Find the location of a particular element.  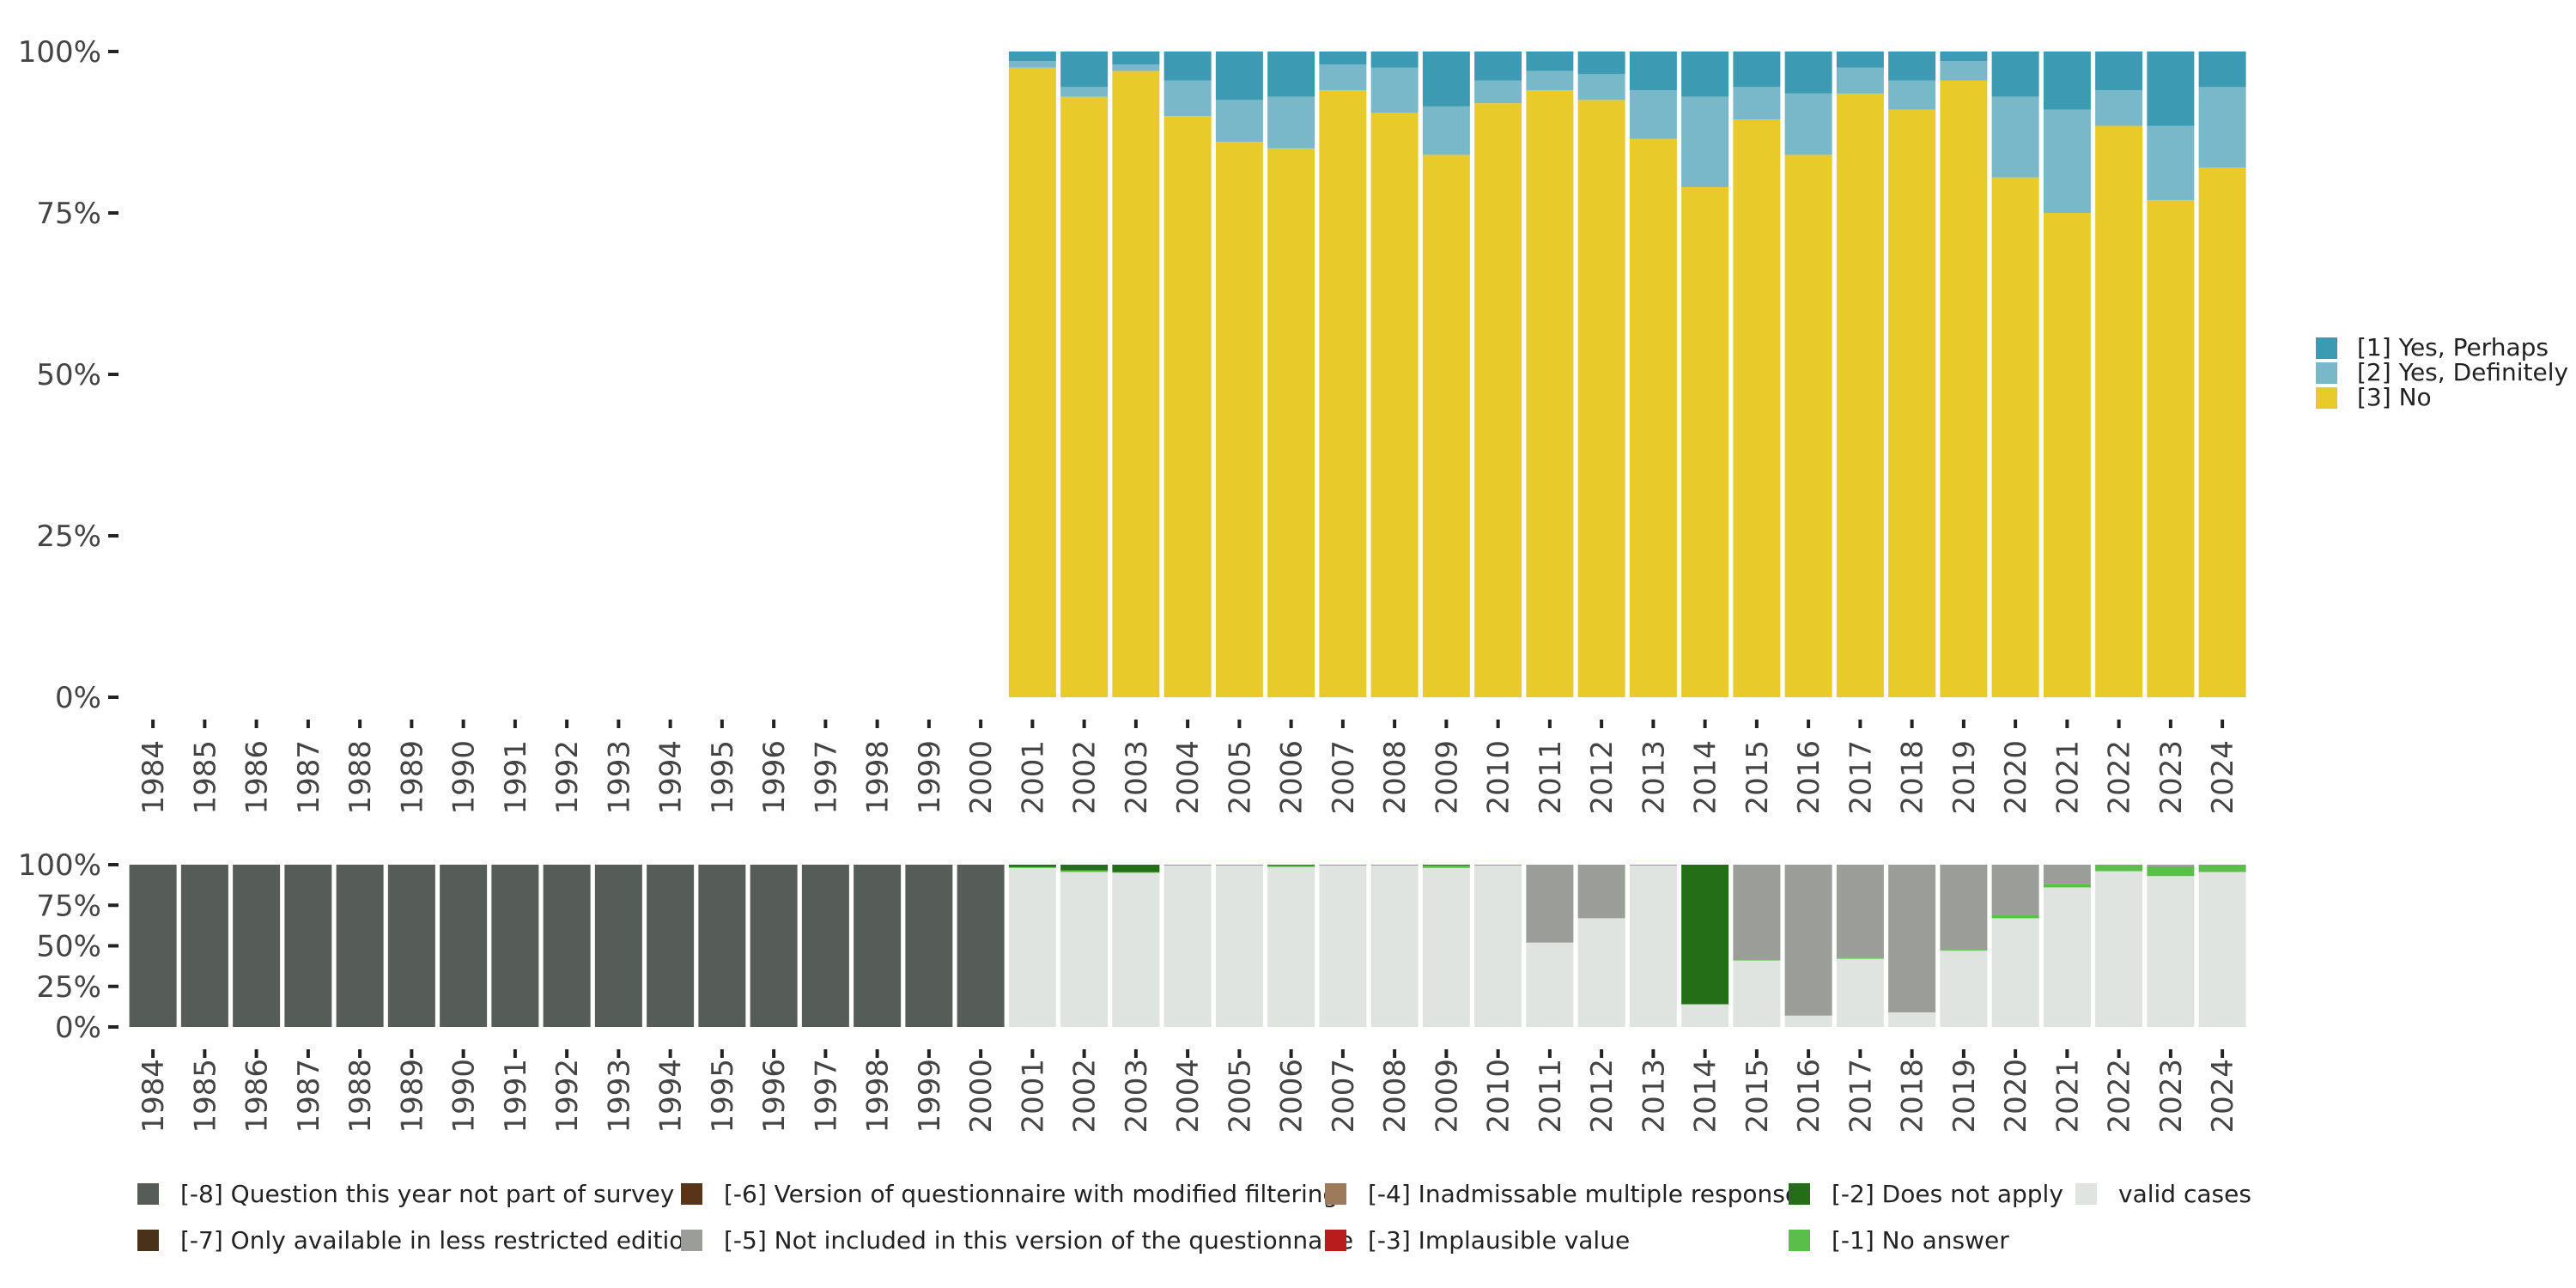

x-tick-label: 2009 is located at coordinates (1447, 1096).